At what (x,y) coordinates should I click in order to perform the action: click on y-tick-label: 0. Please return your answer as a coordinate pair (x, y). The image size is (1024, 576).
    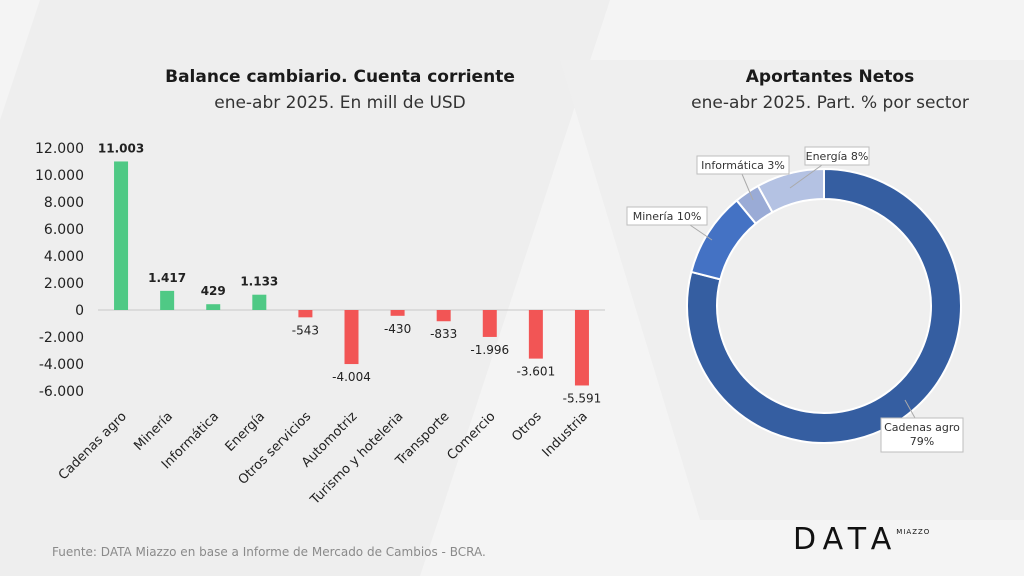
    Looking at the image, I should click on (79, 311).